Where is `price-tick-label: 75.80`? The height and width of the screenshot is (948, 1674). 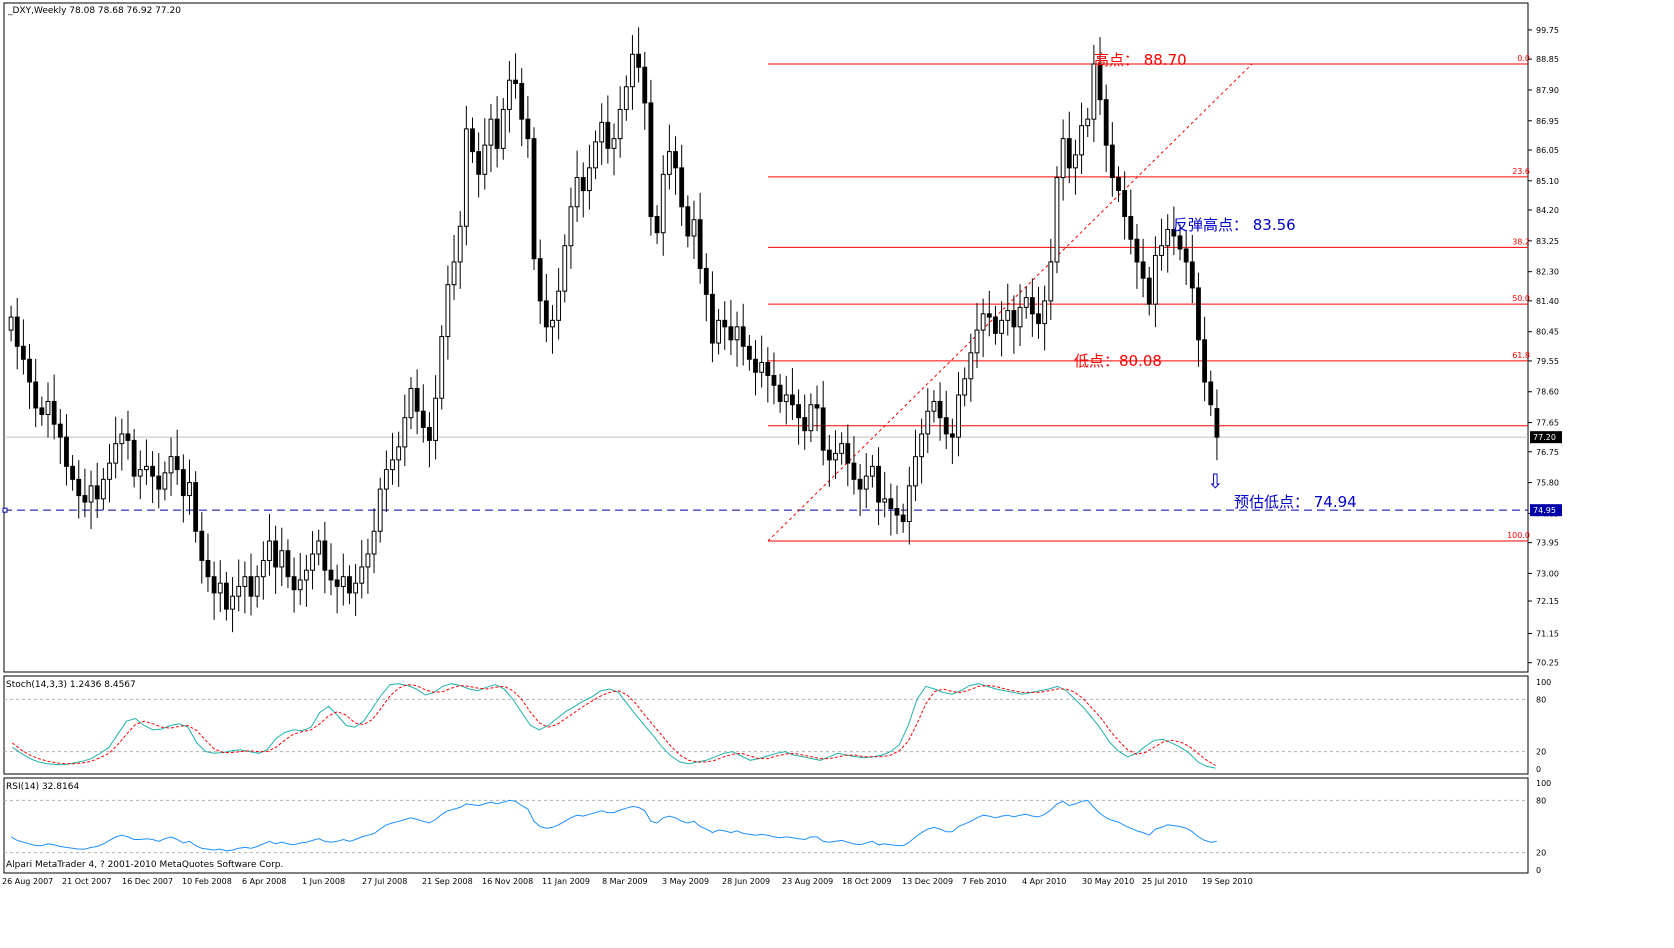
price-tick-label: 75.80 is located at coordinates (1547, 483).